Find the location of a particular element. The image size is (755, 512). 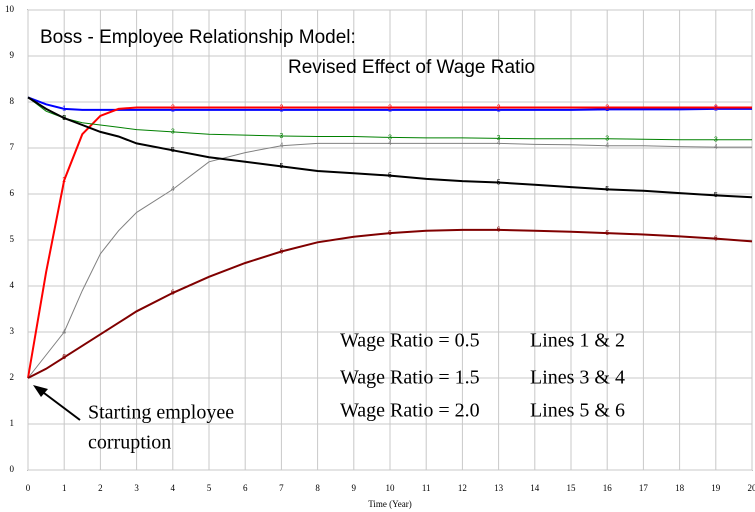

y-tick-label: 2 is located at coordinates (12, 377).